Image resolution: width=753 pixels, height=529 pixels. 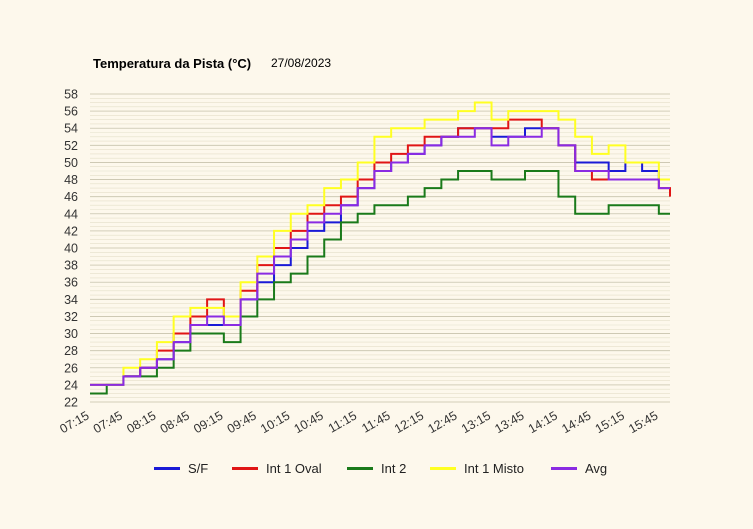 I want to click on y-tick-label: 40, so click(x=71, y=249).